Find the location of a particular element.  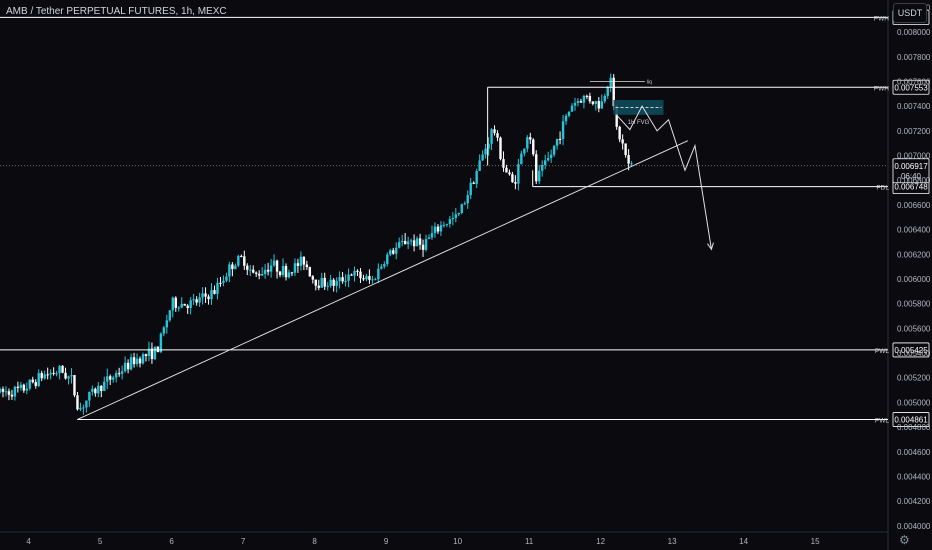

level-name-label: PDL is located at coordinates (882, 188).